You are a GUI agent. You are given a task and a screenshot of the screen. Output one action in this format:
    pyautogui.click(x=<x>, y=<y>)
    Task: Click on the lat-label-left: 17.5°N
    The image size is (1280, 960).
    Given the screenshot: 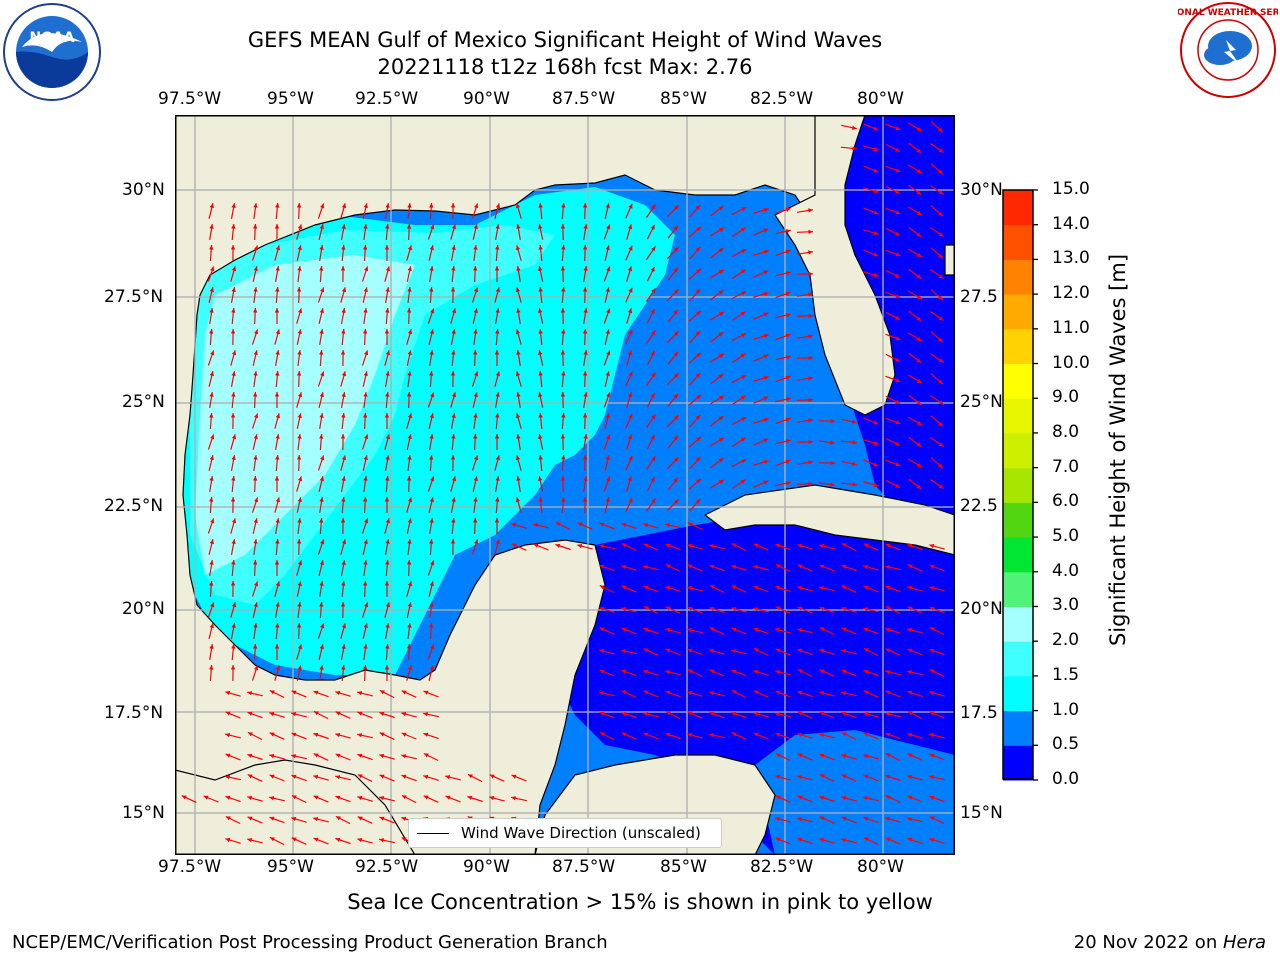 What is the action you would take?
    pyautogui.click(x=134, y=713)
    